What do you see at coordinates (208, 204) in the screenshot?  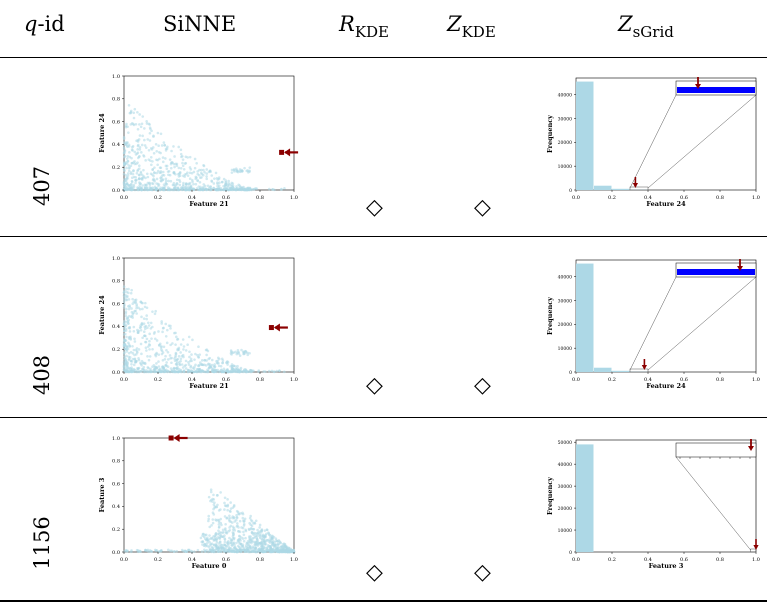 I see `x-axis-label: Feature 21` at bounding box center [208, 204].